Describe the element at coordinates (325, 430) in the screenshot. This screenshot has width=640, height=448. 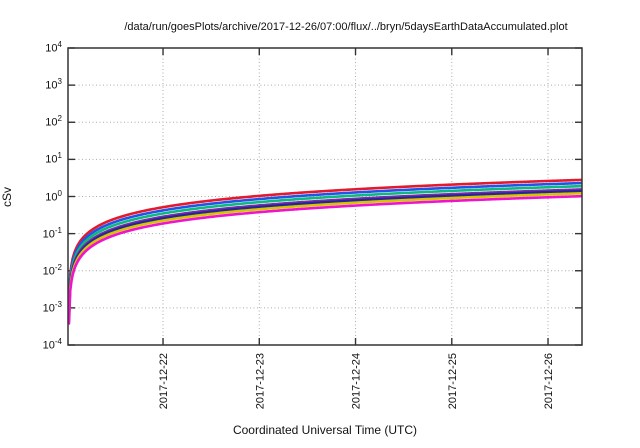
I see `x-axis-label: Coordinated Universal Time (UTC)` at that location.